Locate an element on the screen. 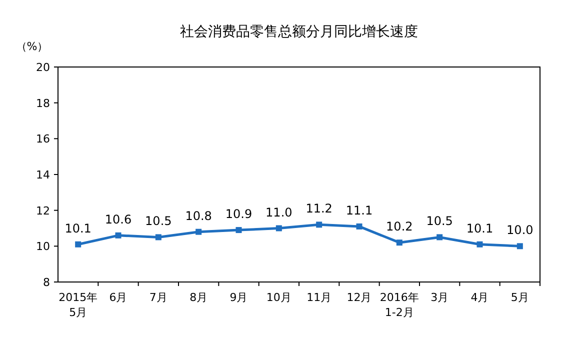  data-label: 10.9 is located at coordinates (238, 214).